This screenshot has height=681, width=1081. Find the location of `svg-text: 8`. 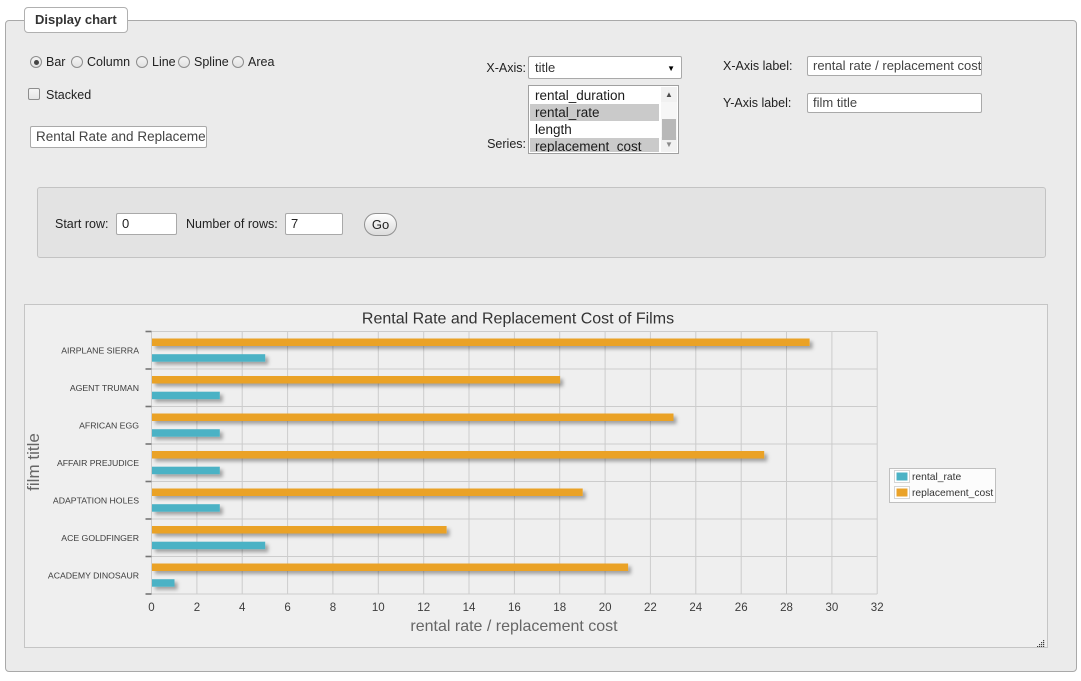

svg-text: 8 is located at coordinates (333, 608).